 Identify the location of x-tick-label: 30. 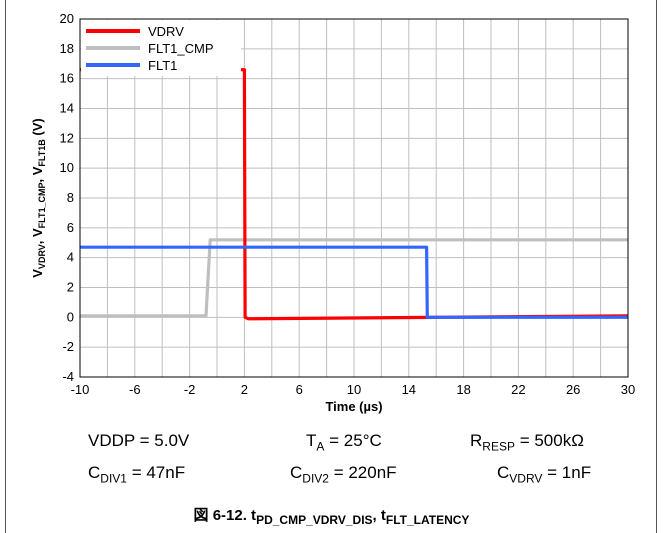
(628, 389).